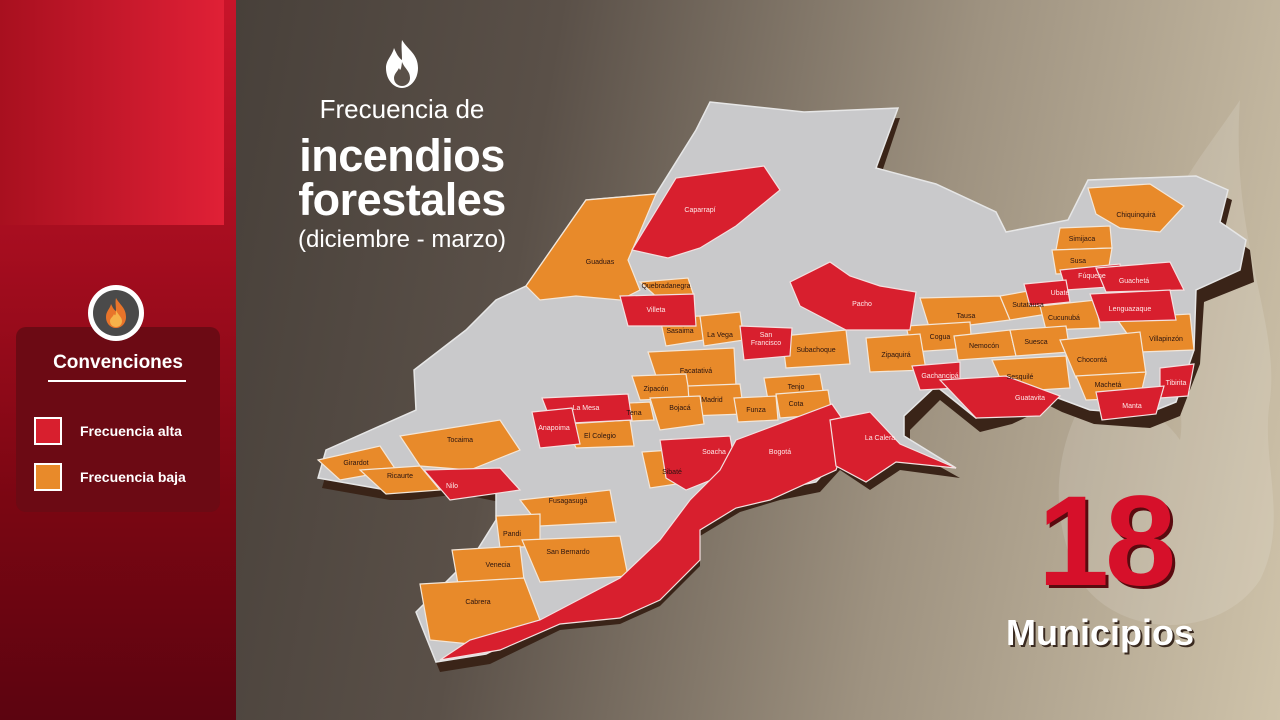  What do you see at coordinates (1100, 632) in the screenshot?
I see `count-label: Municipios` at bounding box center [1100, 632].